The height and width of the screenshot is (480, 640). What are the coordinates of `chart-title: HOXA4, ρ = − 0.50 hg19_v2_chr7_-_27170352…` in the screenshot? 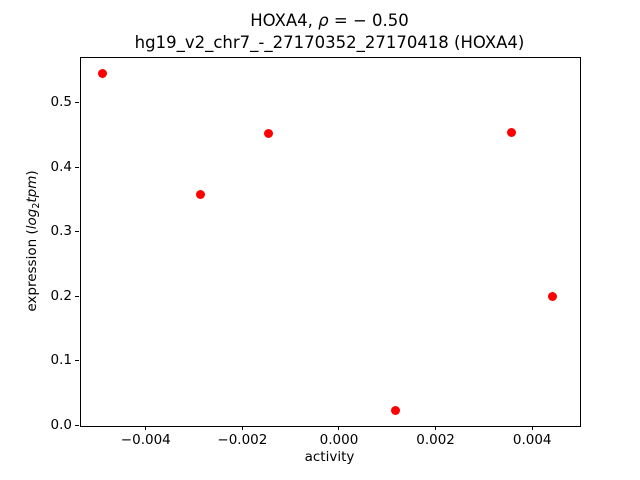 It's located at (329, 31).